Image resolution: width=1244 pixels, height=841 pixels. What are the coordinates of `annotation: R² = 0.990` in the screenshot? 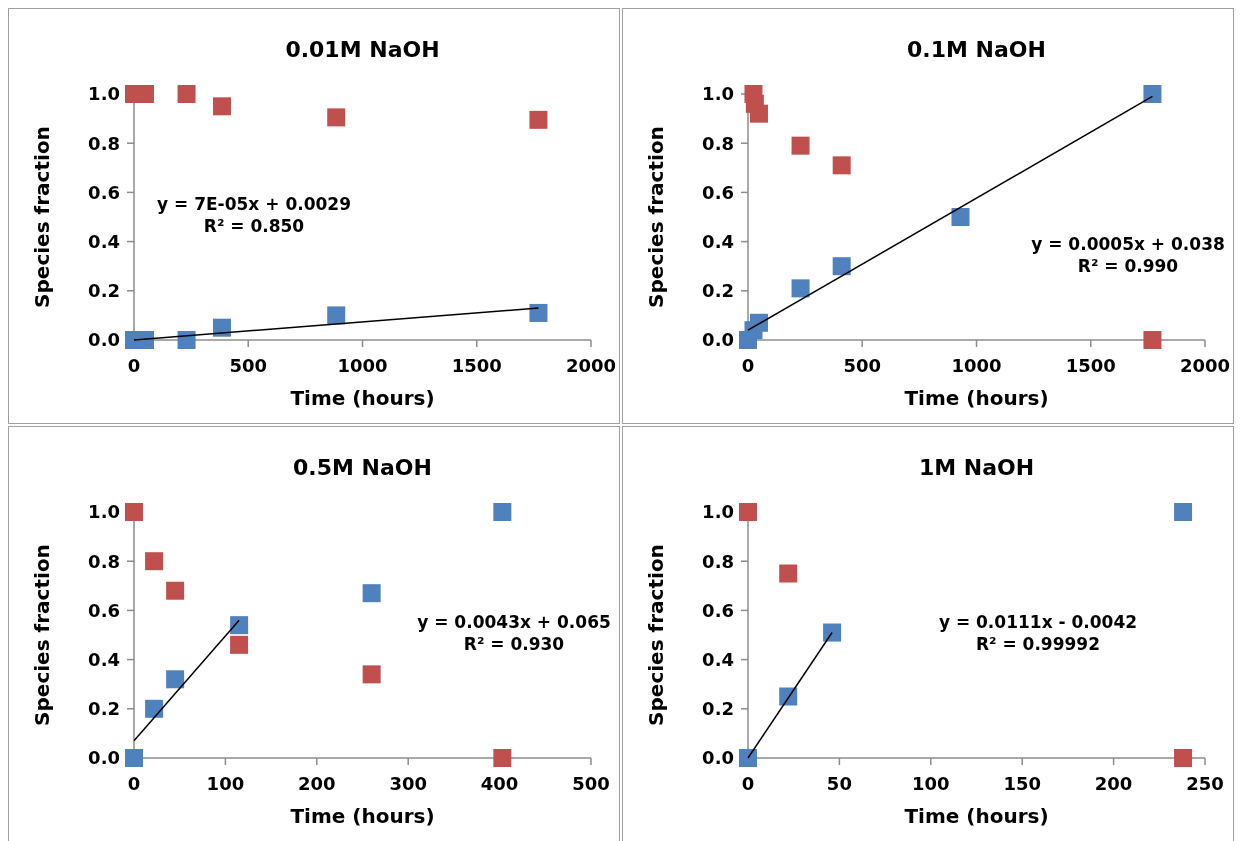 It's located at (1128, 265).